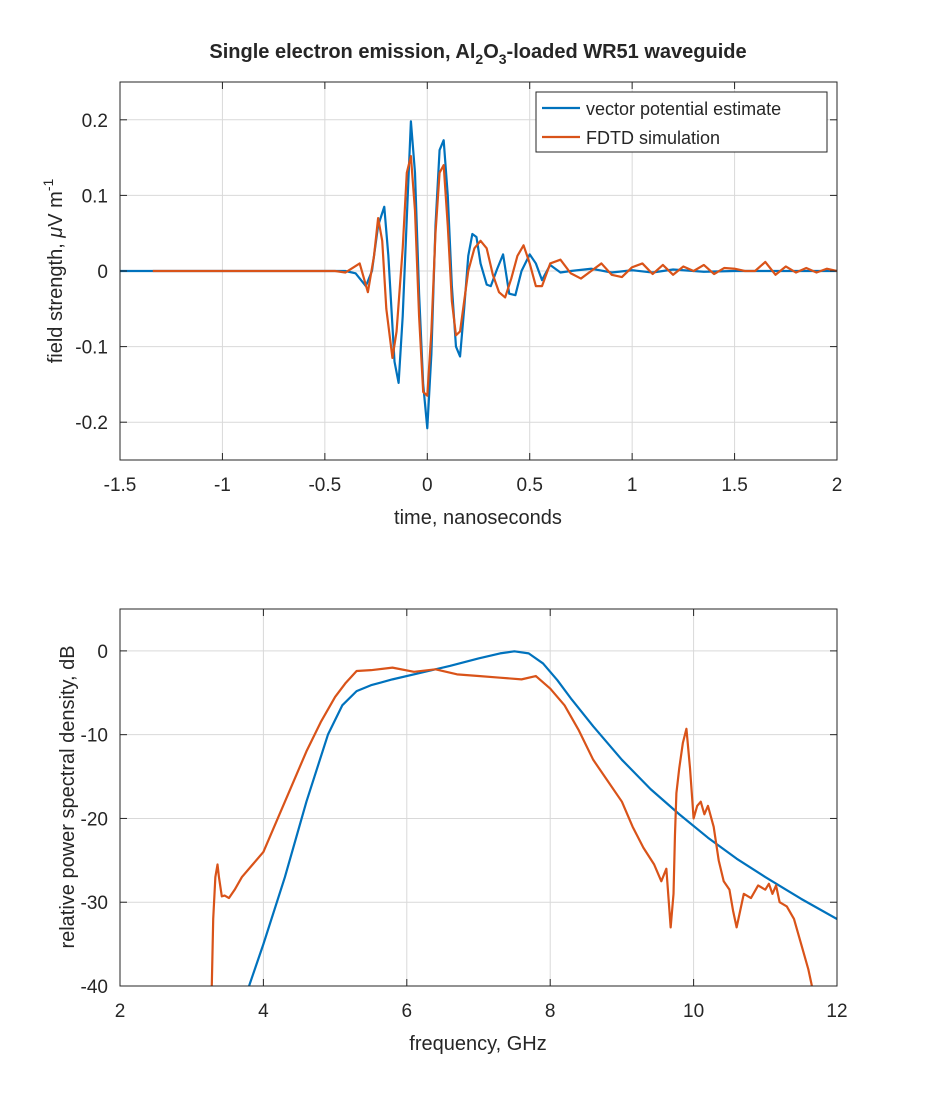  I want to click on time-ytick-label: 0.2, so click(95, 121).